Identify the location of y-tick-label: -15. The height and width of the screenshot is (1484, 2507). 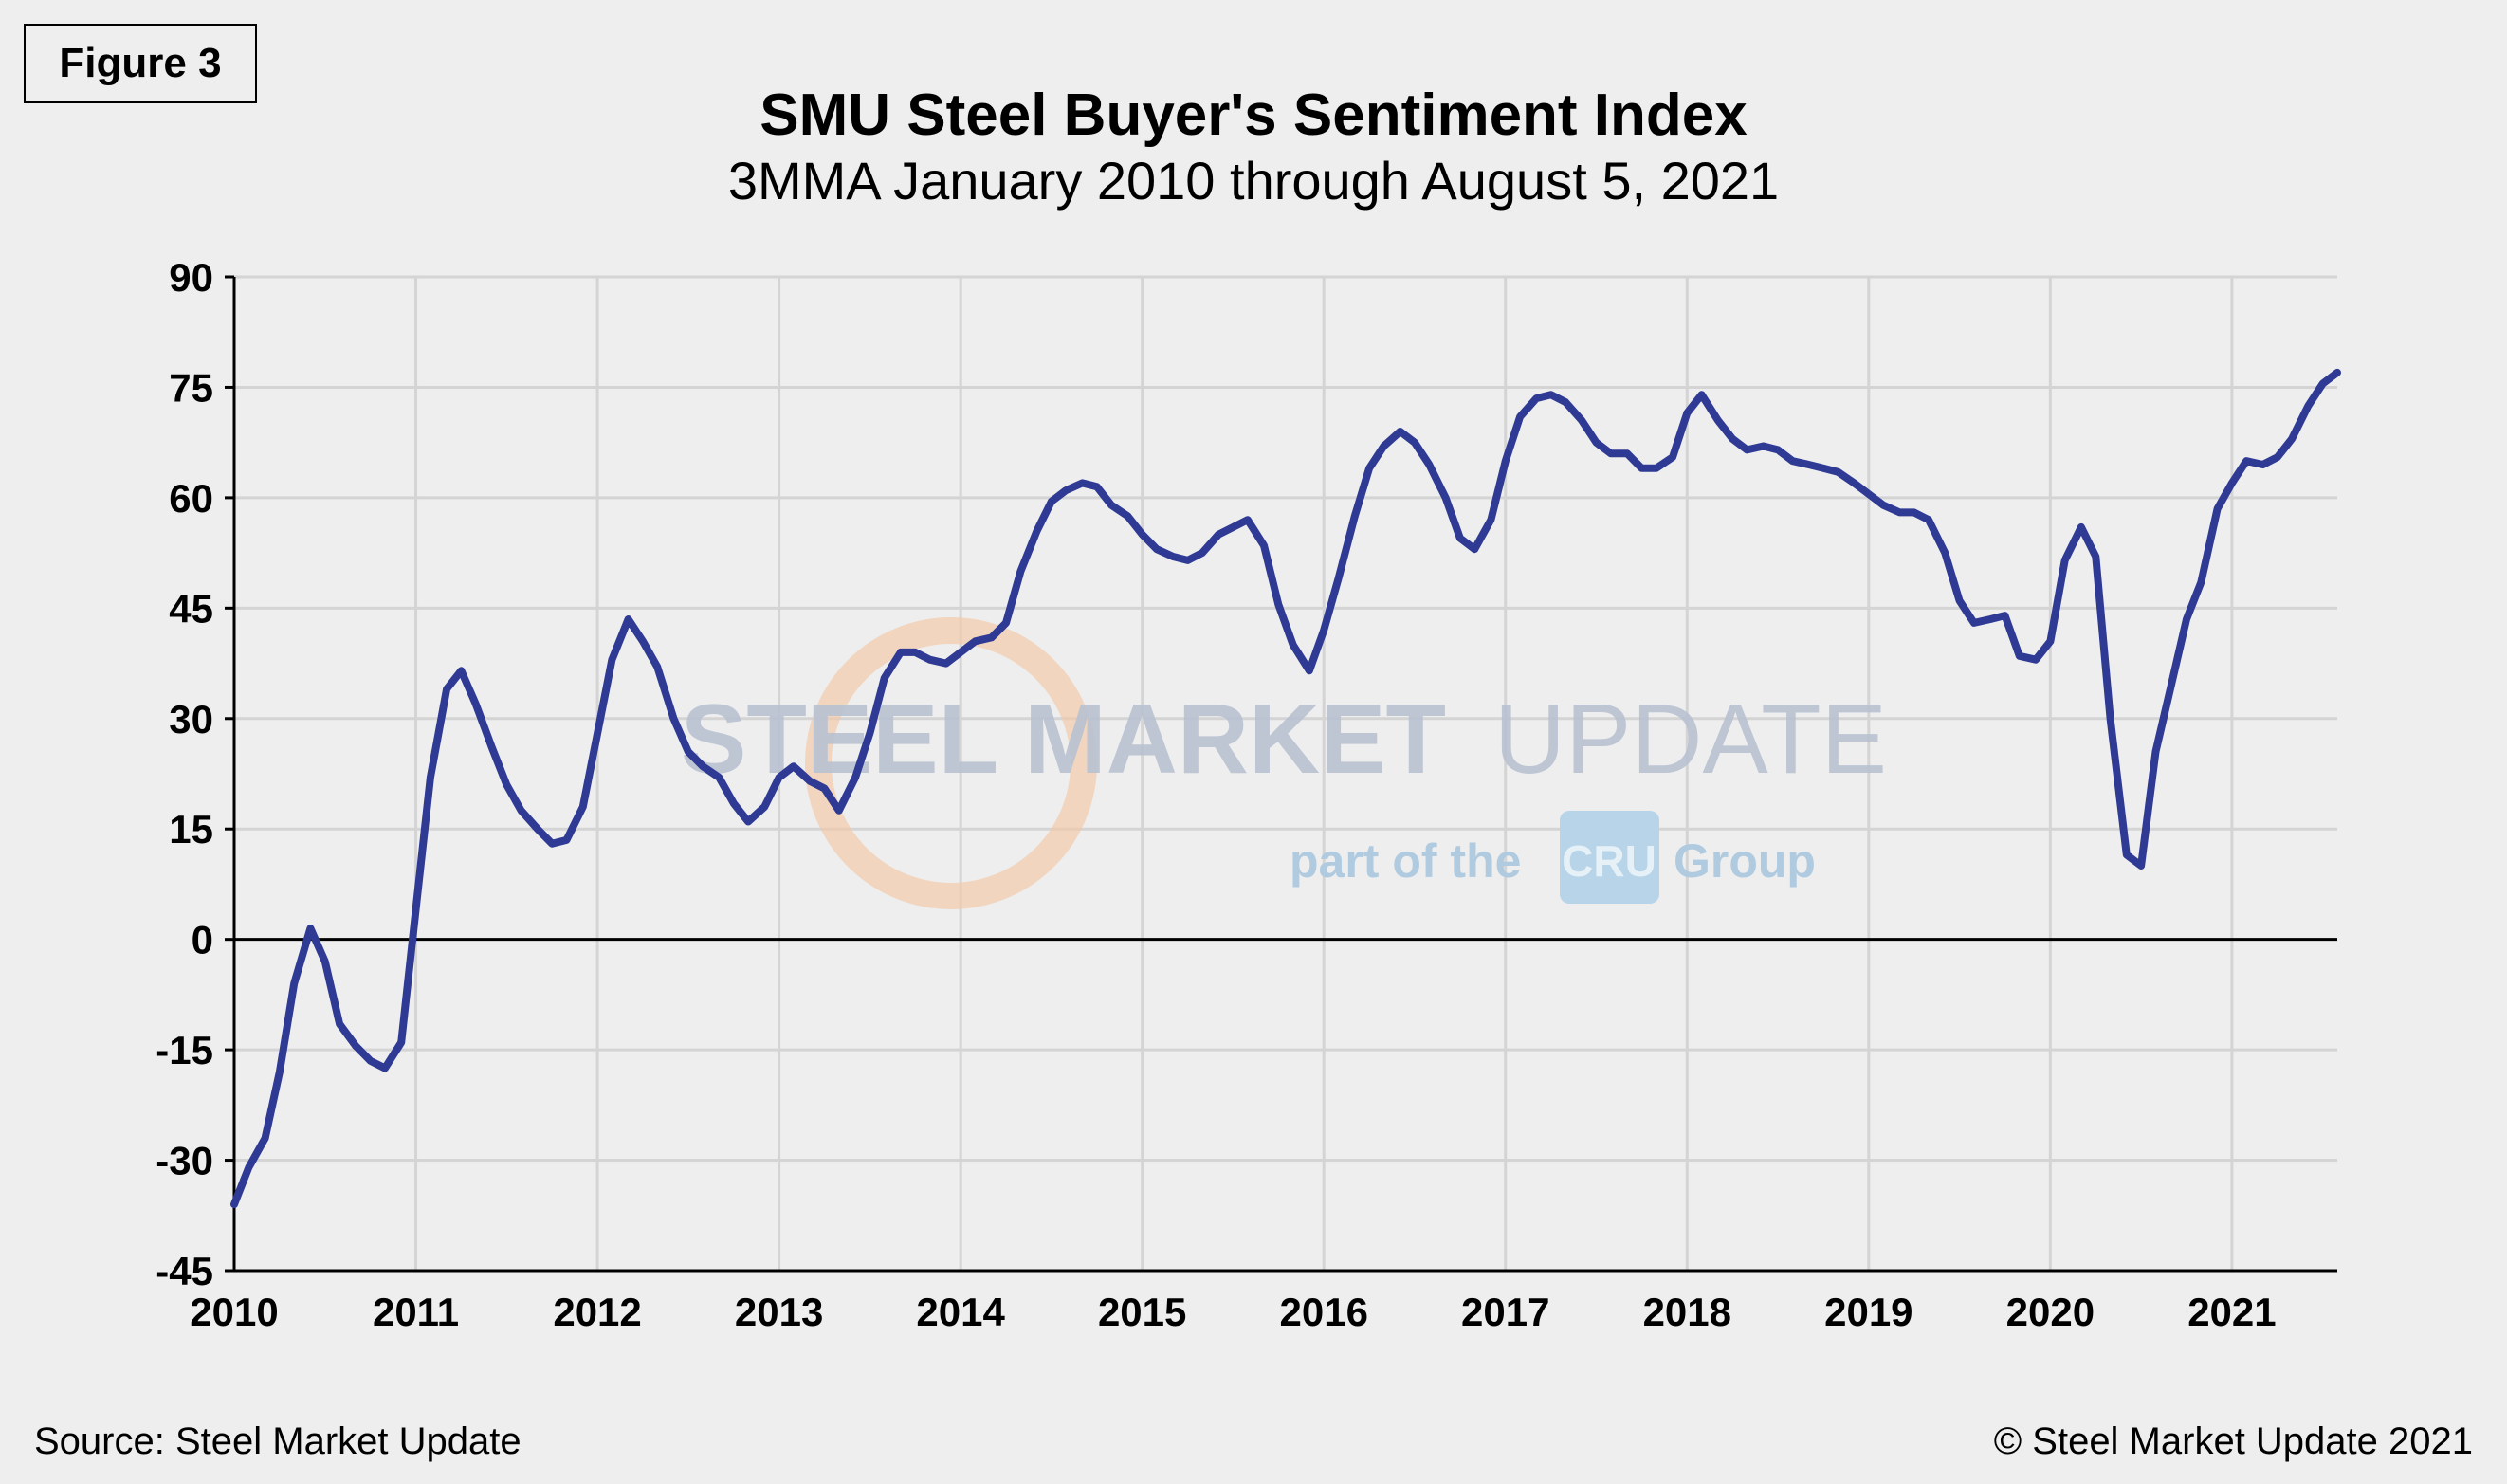
(184, 1050).